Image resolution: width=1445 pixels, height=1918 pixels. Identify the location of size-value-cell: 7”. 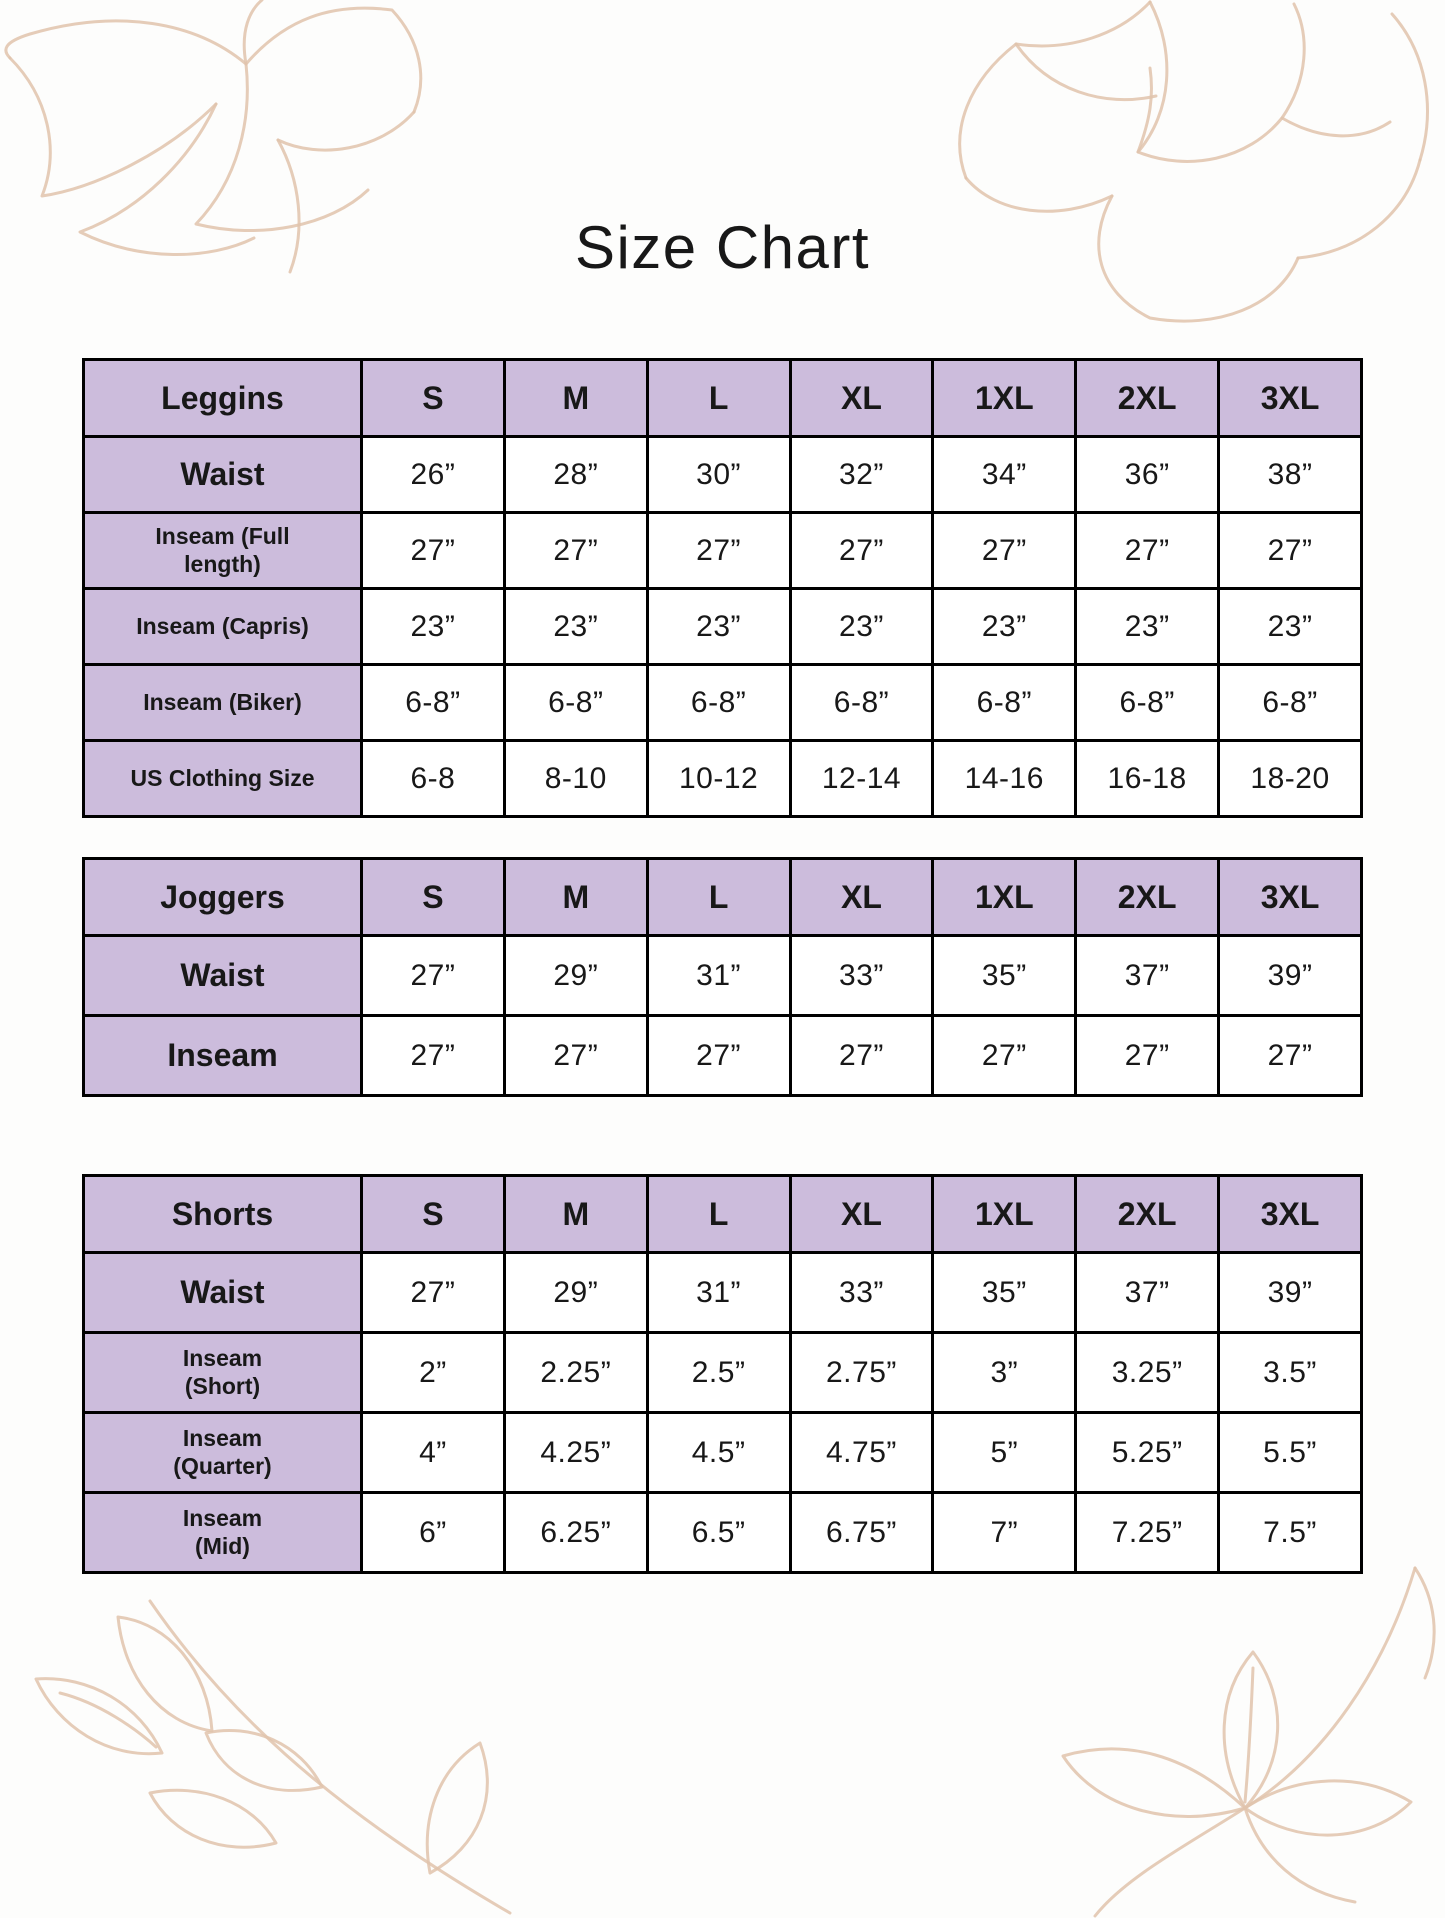
(1004, 1532).